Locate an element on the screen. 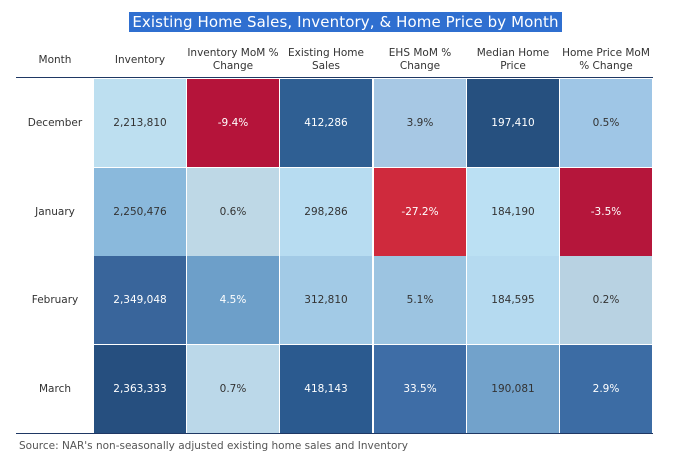  row-label-january: January is located at coordinates (55, 212).